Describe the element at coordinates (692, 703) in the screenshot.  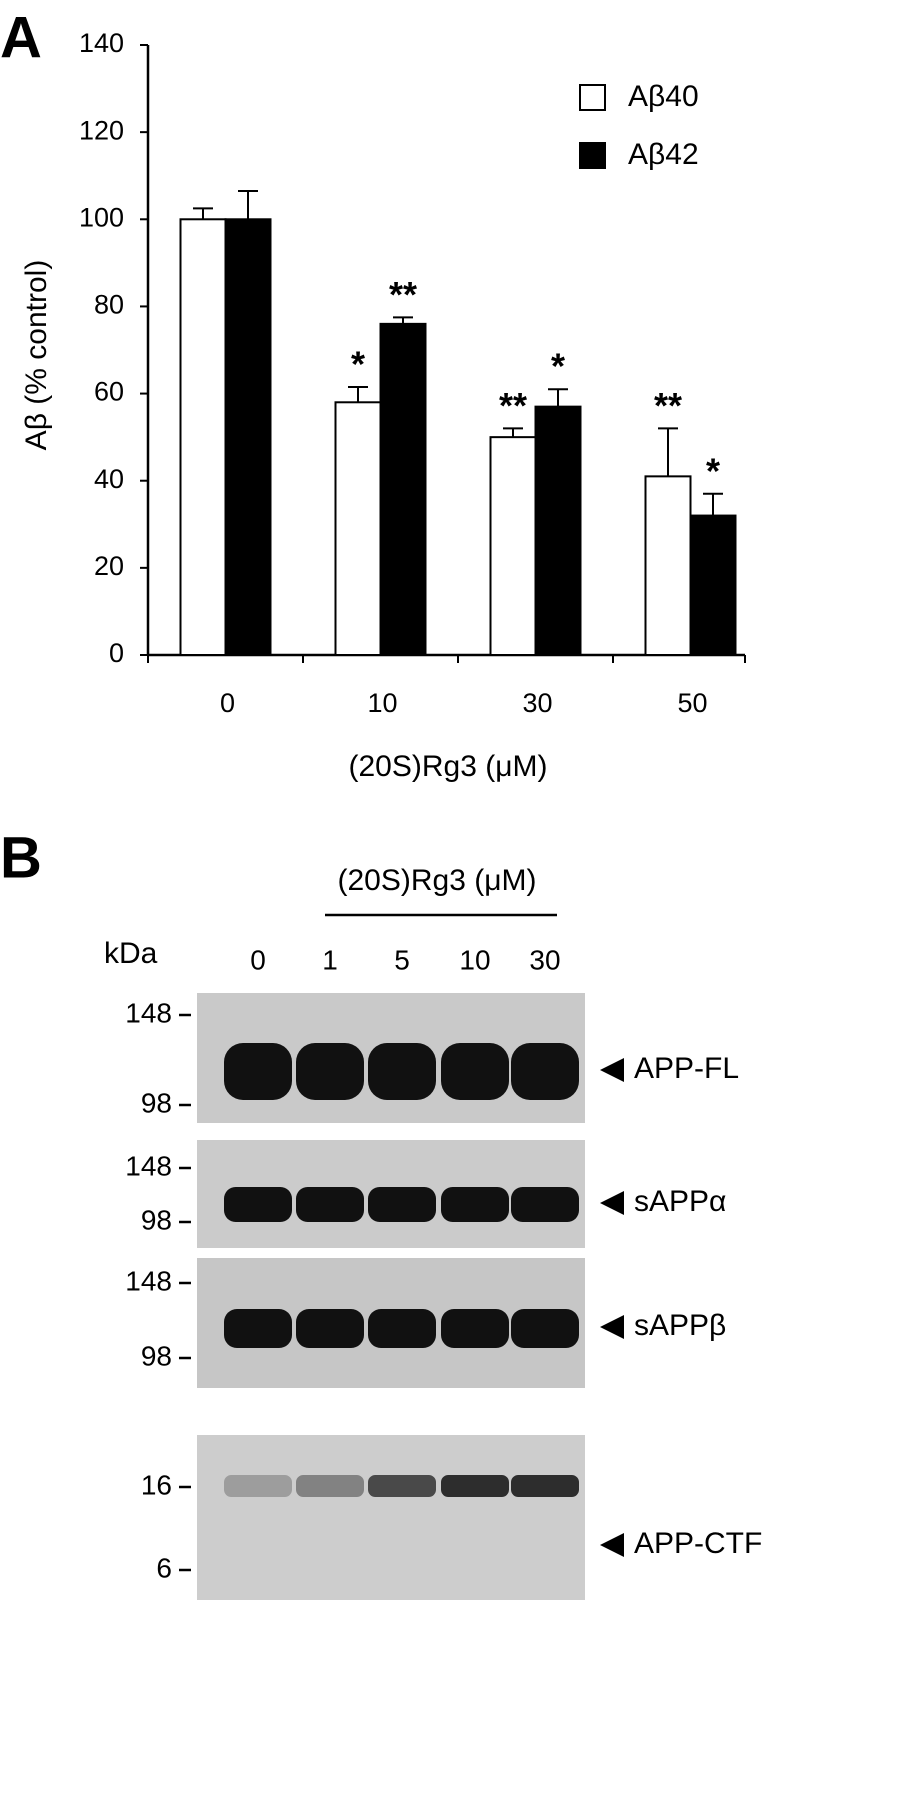
I see `x-tick-label: 50` at that location.